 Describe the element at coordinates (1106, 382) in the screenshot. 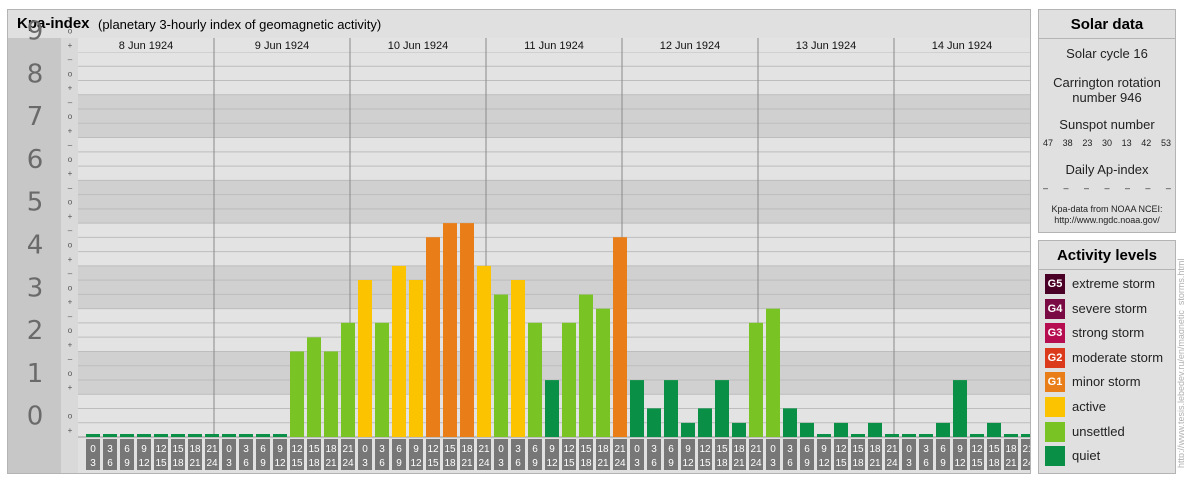

I see `legend-label: minor storm` at that location.